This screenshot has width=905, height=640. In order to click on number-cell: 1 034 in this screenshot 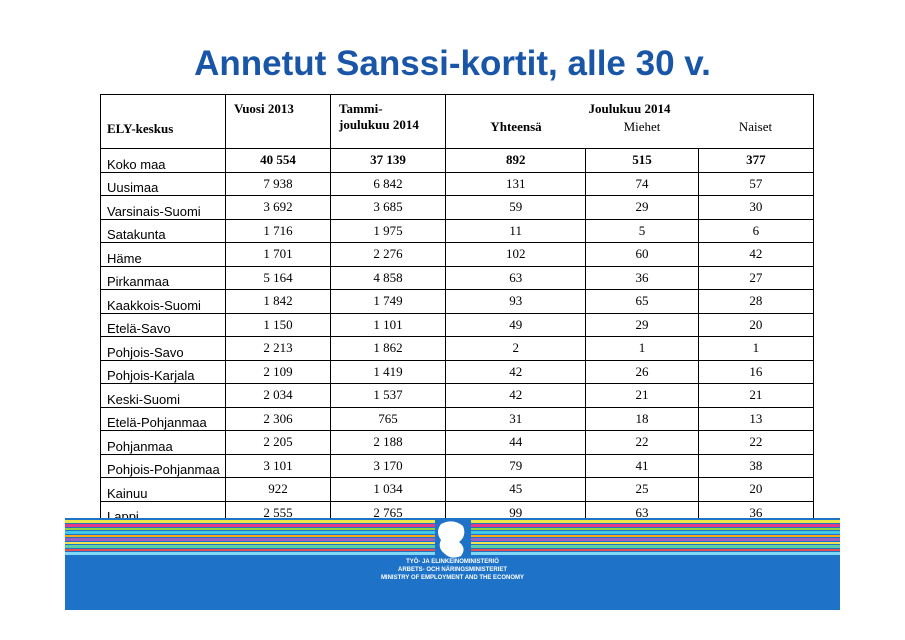, I will do `click(388, 489)`.